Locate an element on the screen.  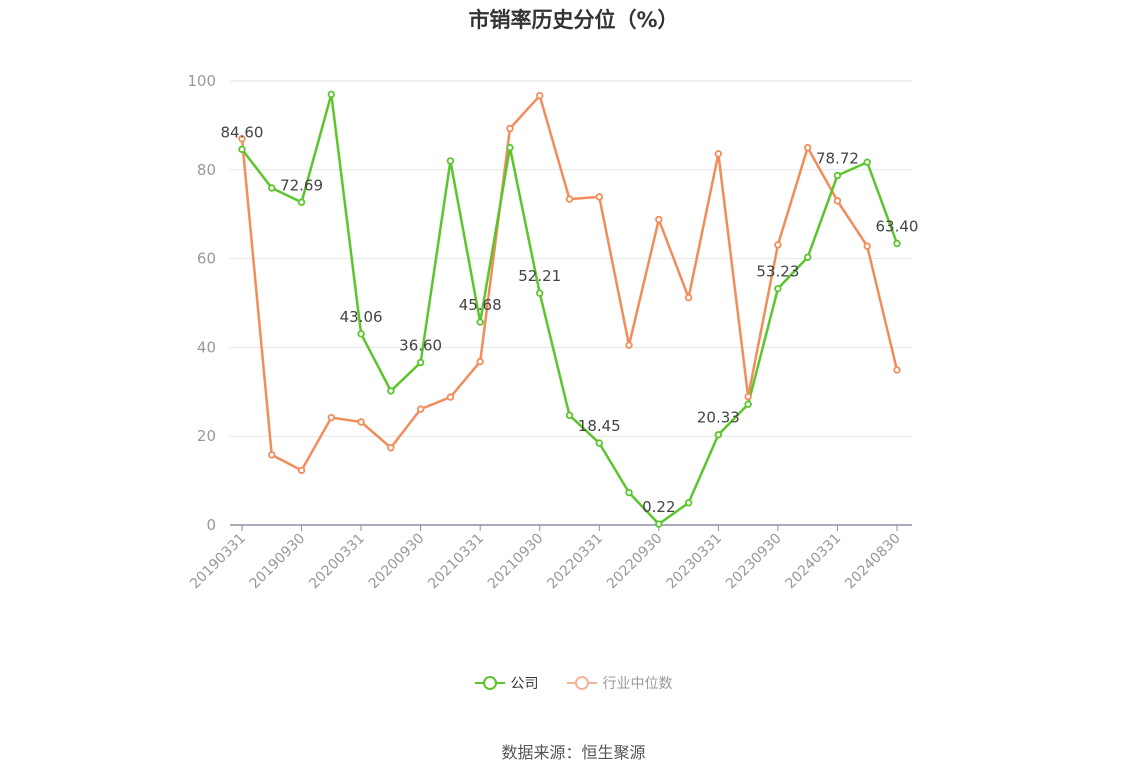
x-tick-label: 20200930 is located at coordinates (397, 562).